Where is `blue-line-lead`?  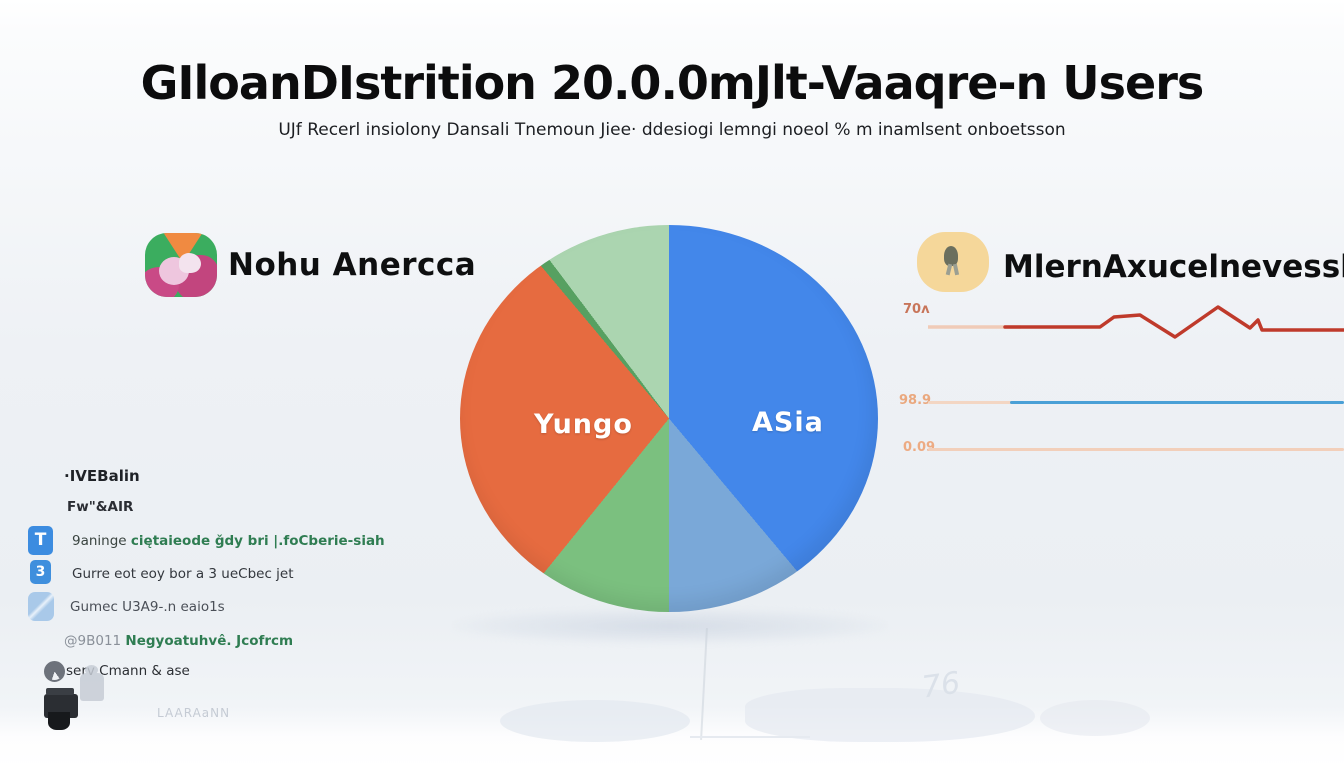 blue-line-lead is located at coordinates (971, 402).